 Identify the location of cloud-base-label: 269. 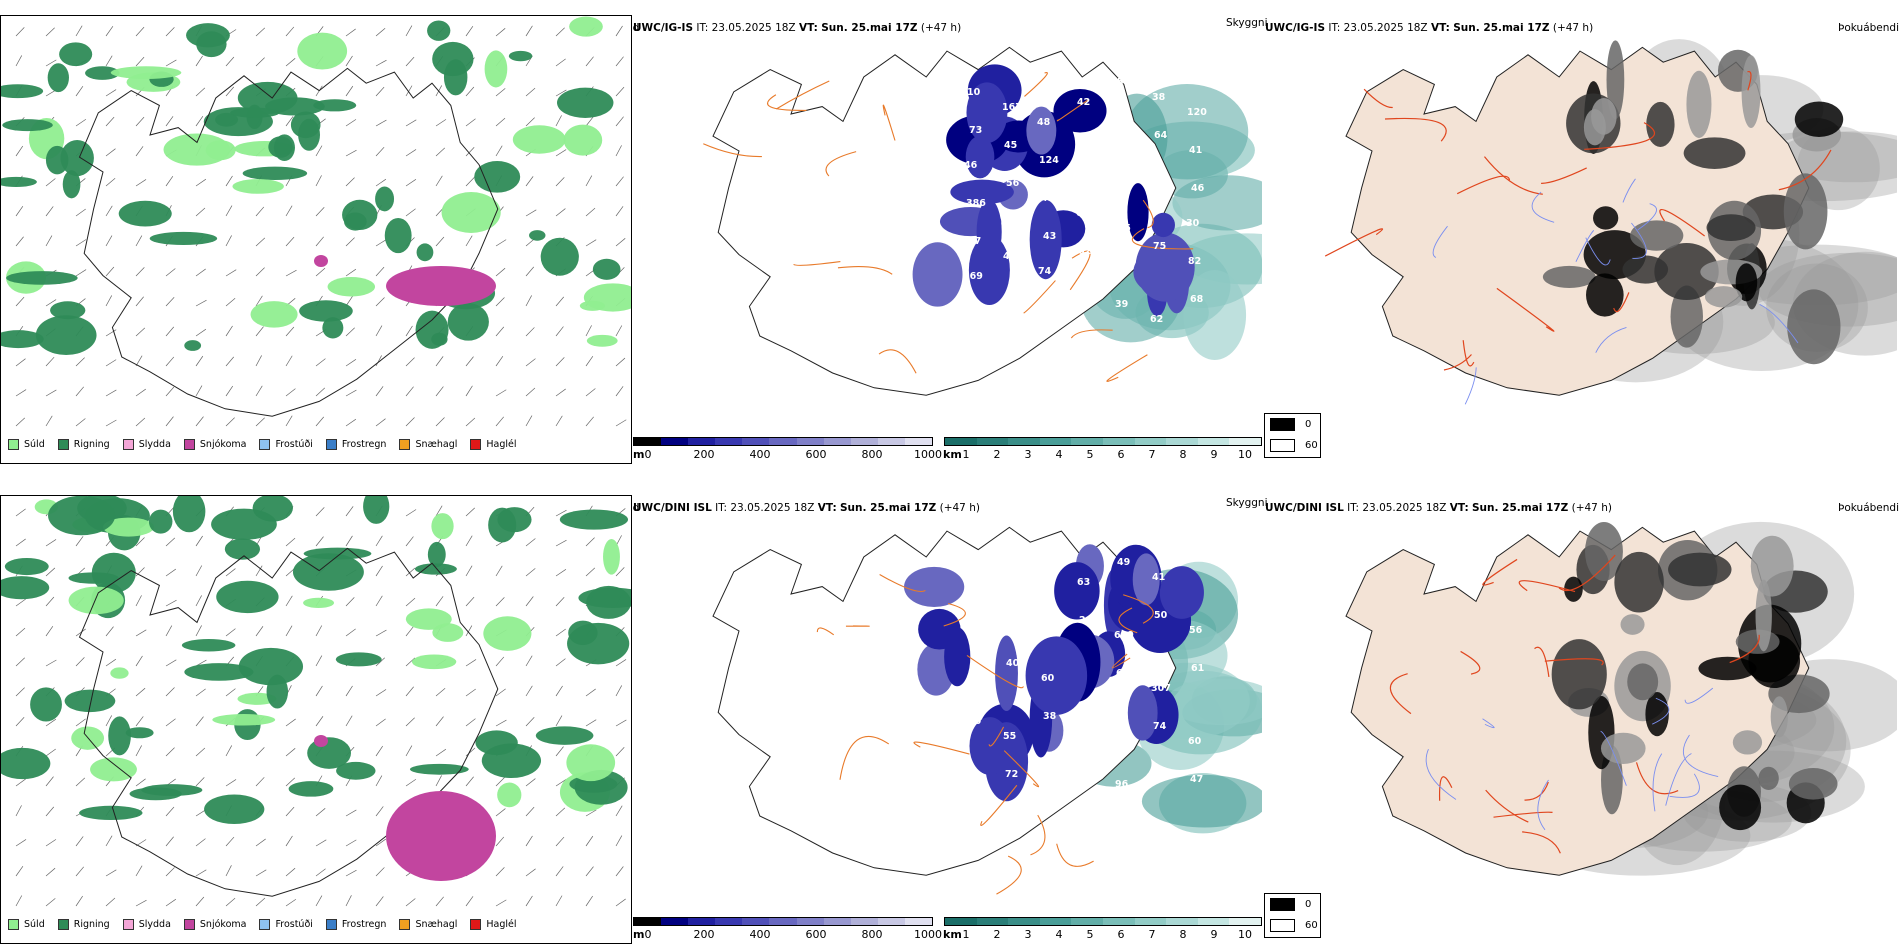
(973, 276).